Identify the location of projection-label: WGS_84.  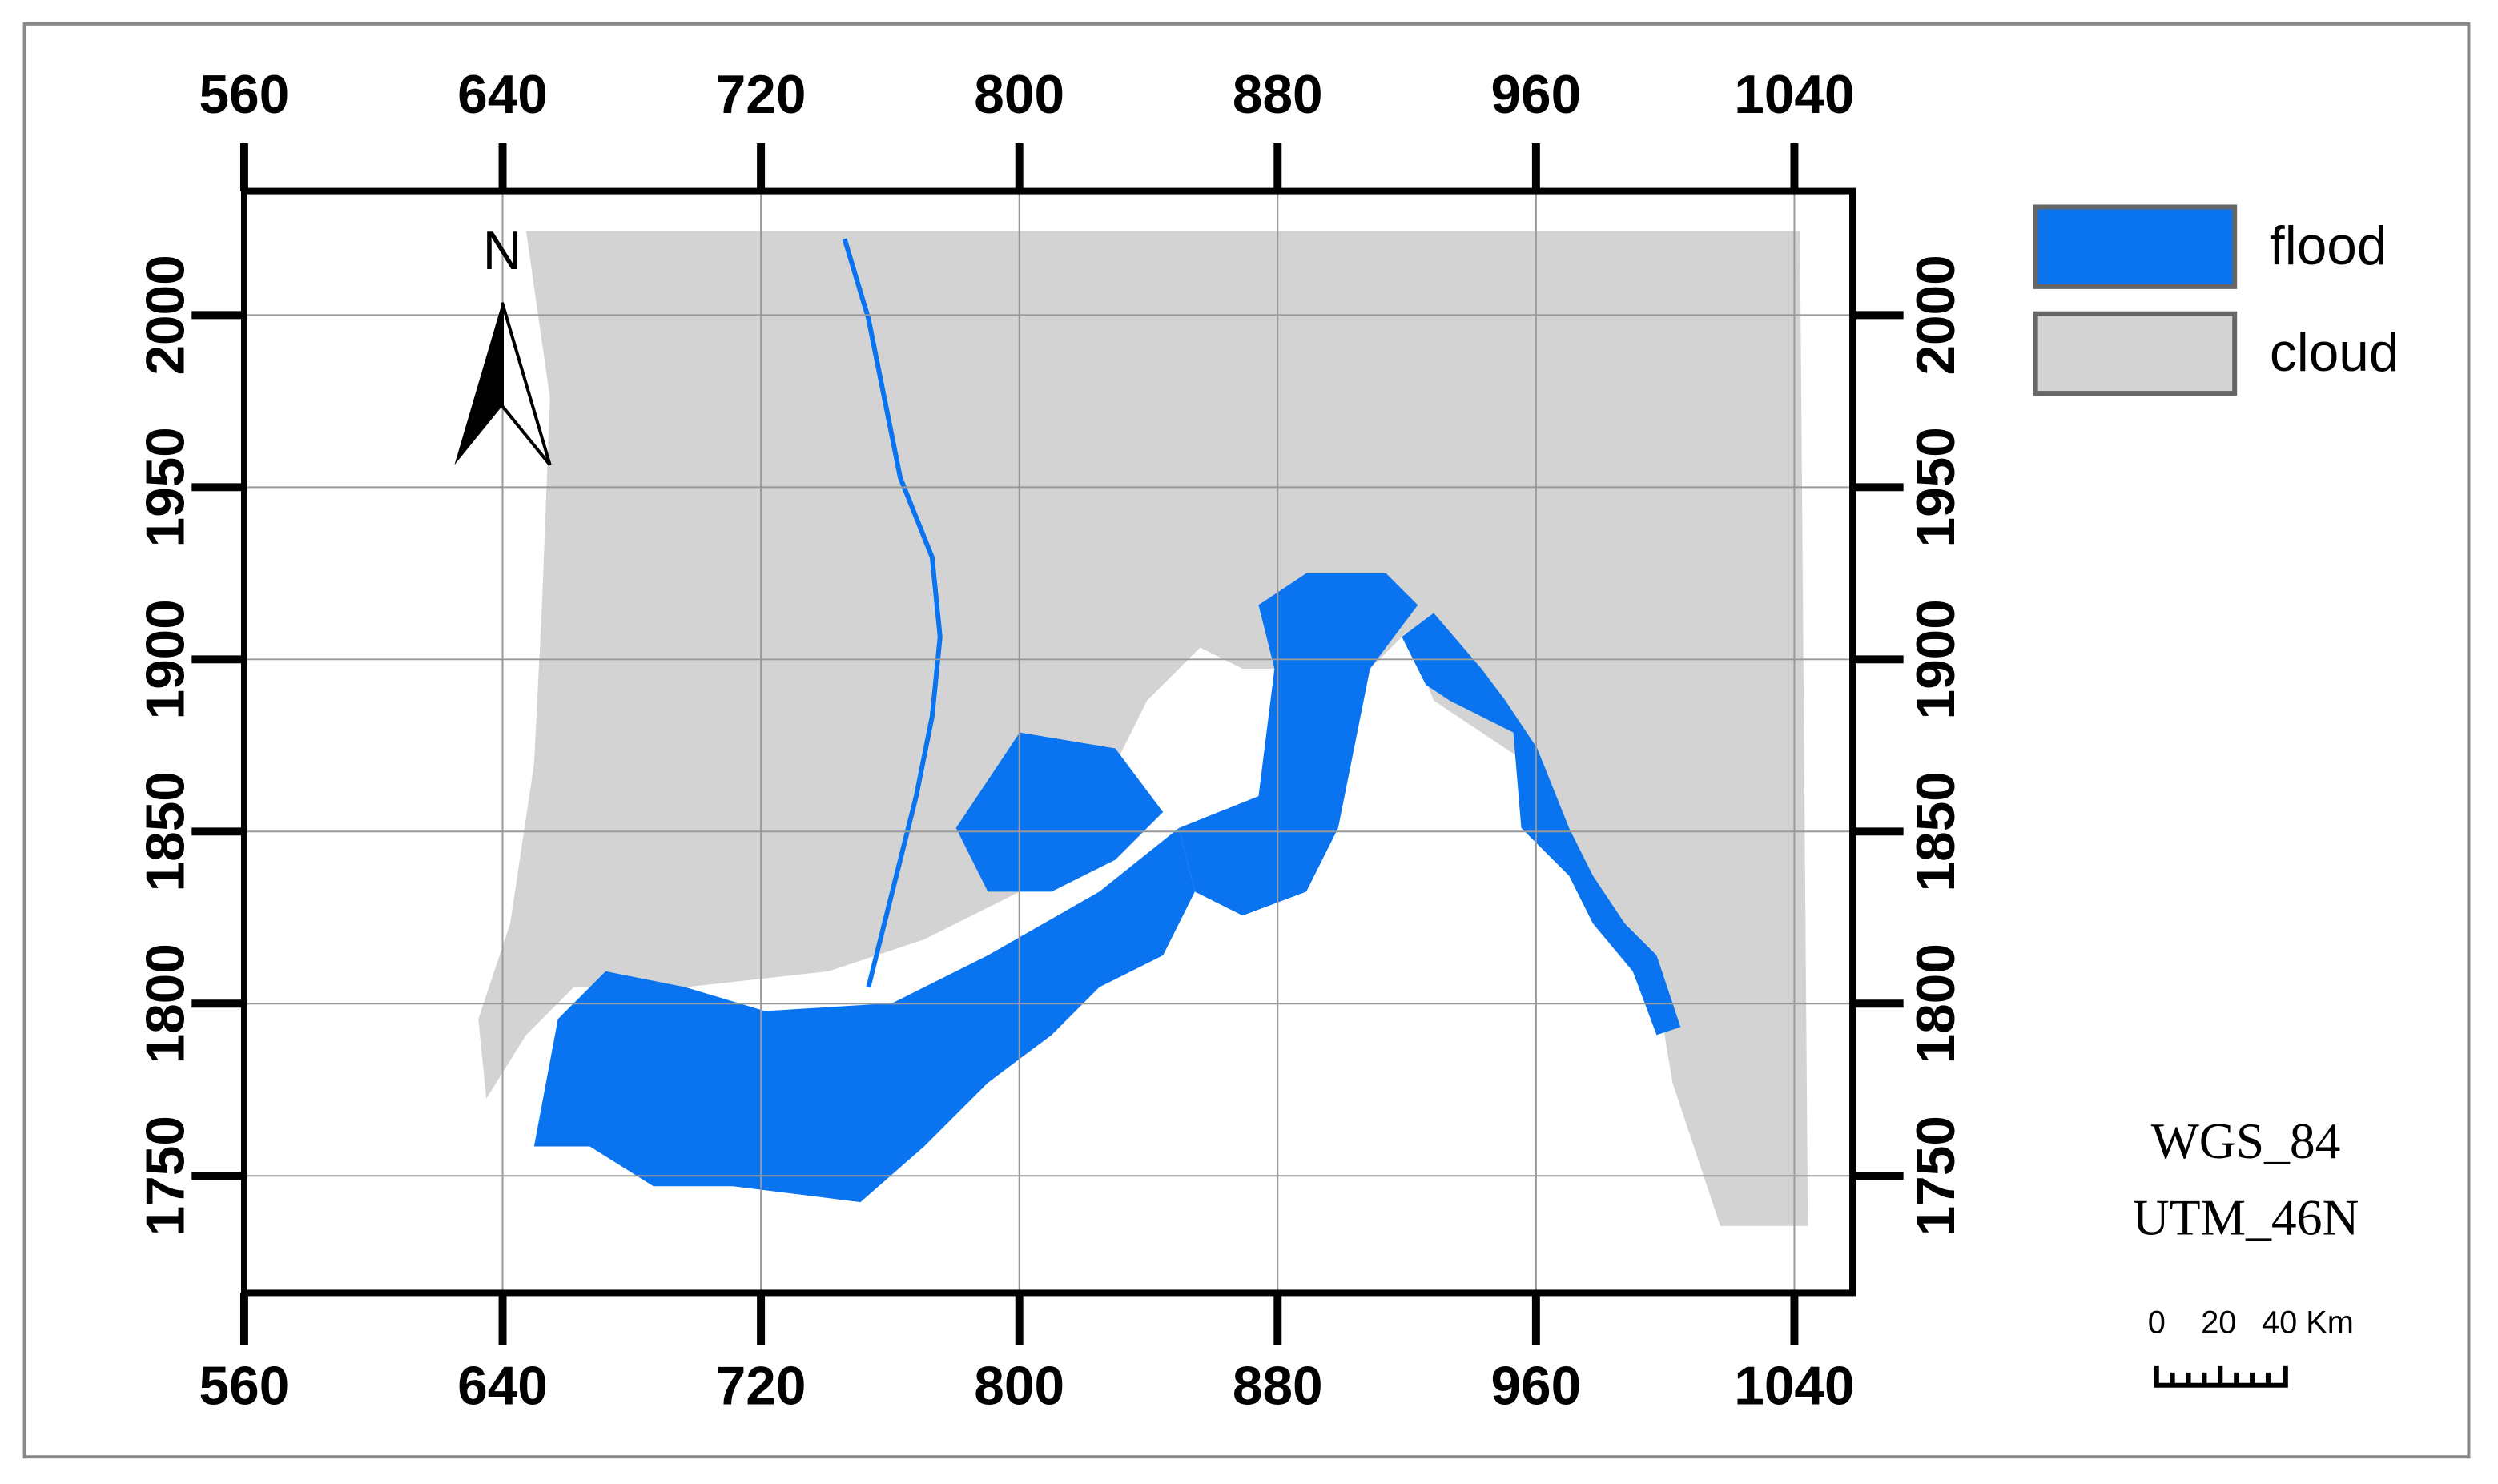
(2246, 1140).